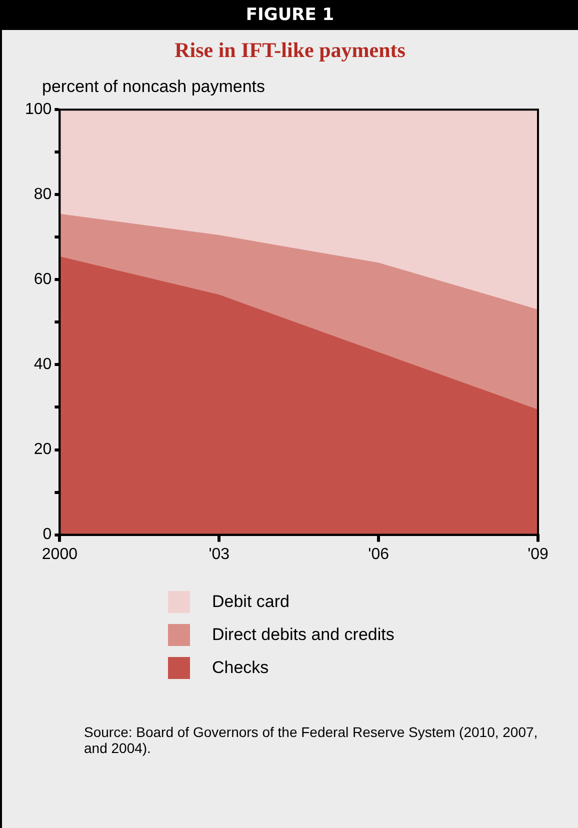 This screenshot has width=578, height=828. Describe the element at coordinates (538, 554) in the screenshot. I see `x-tick-label: '09` at that location.